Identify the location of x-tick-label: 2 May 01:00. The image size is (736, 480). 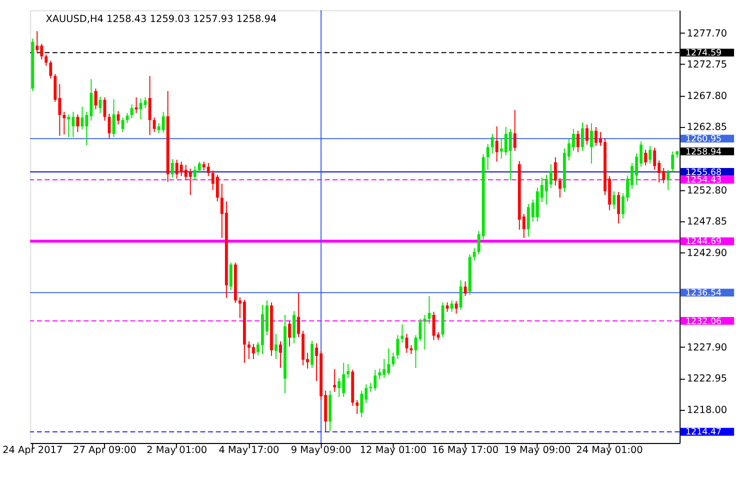
(177, 450).